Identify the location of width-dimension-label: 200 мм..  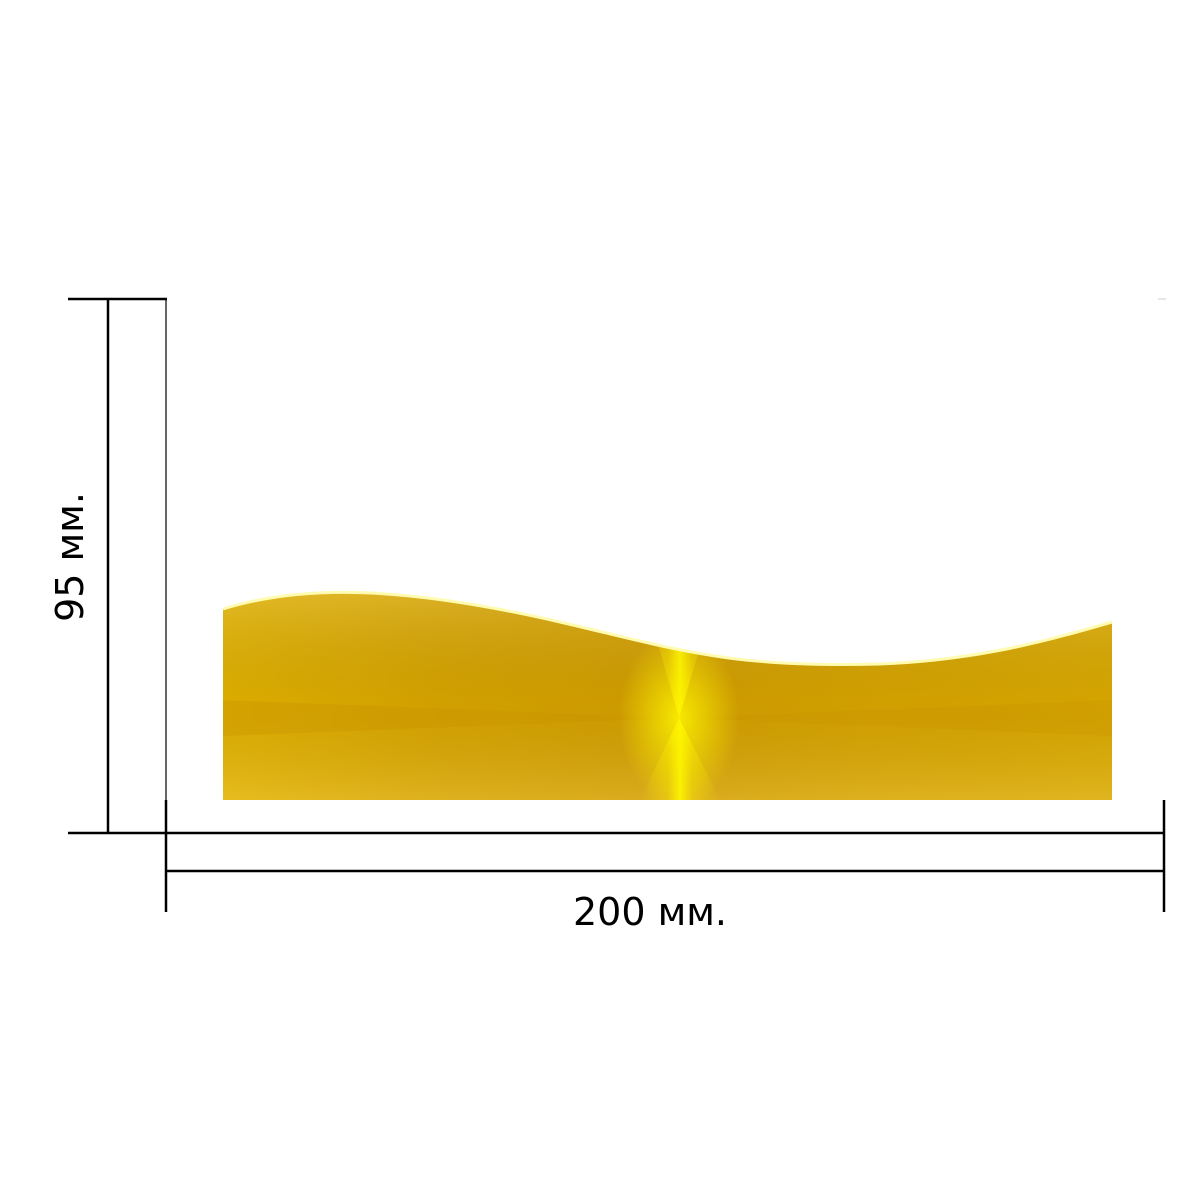
(650, 912).